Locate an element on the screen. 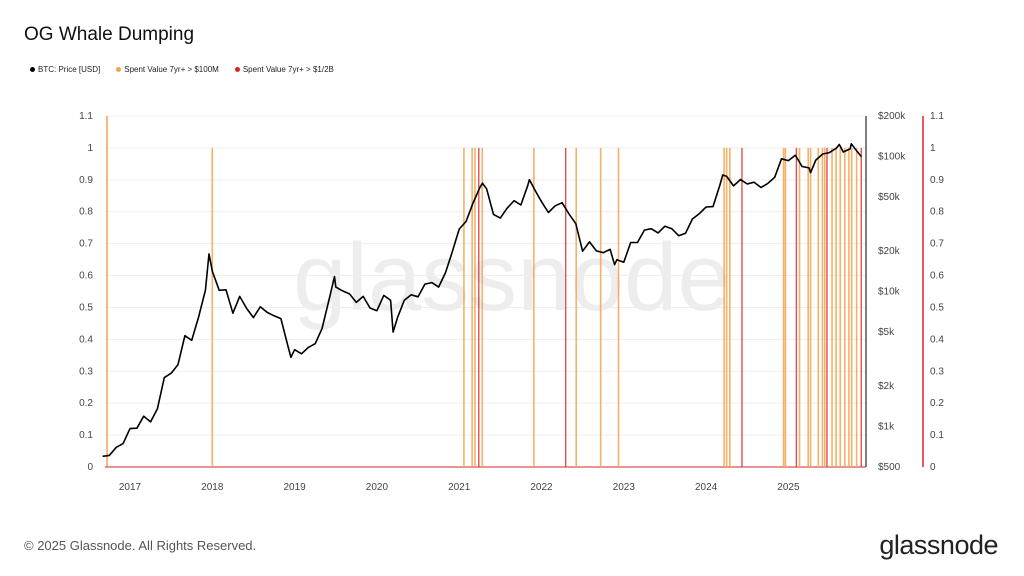  price-axis-tick: $200k is located at coordinates (892, 116).